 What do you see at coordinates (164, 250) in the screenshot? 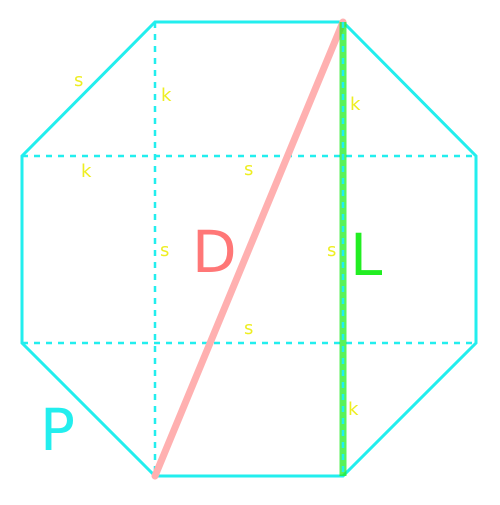
I see `label-side-middle-left: s` at bounding box center [164, 250].